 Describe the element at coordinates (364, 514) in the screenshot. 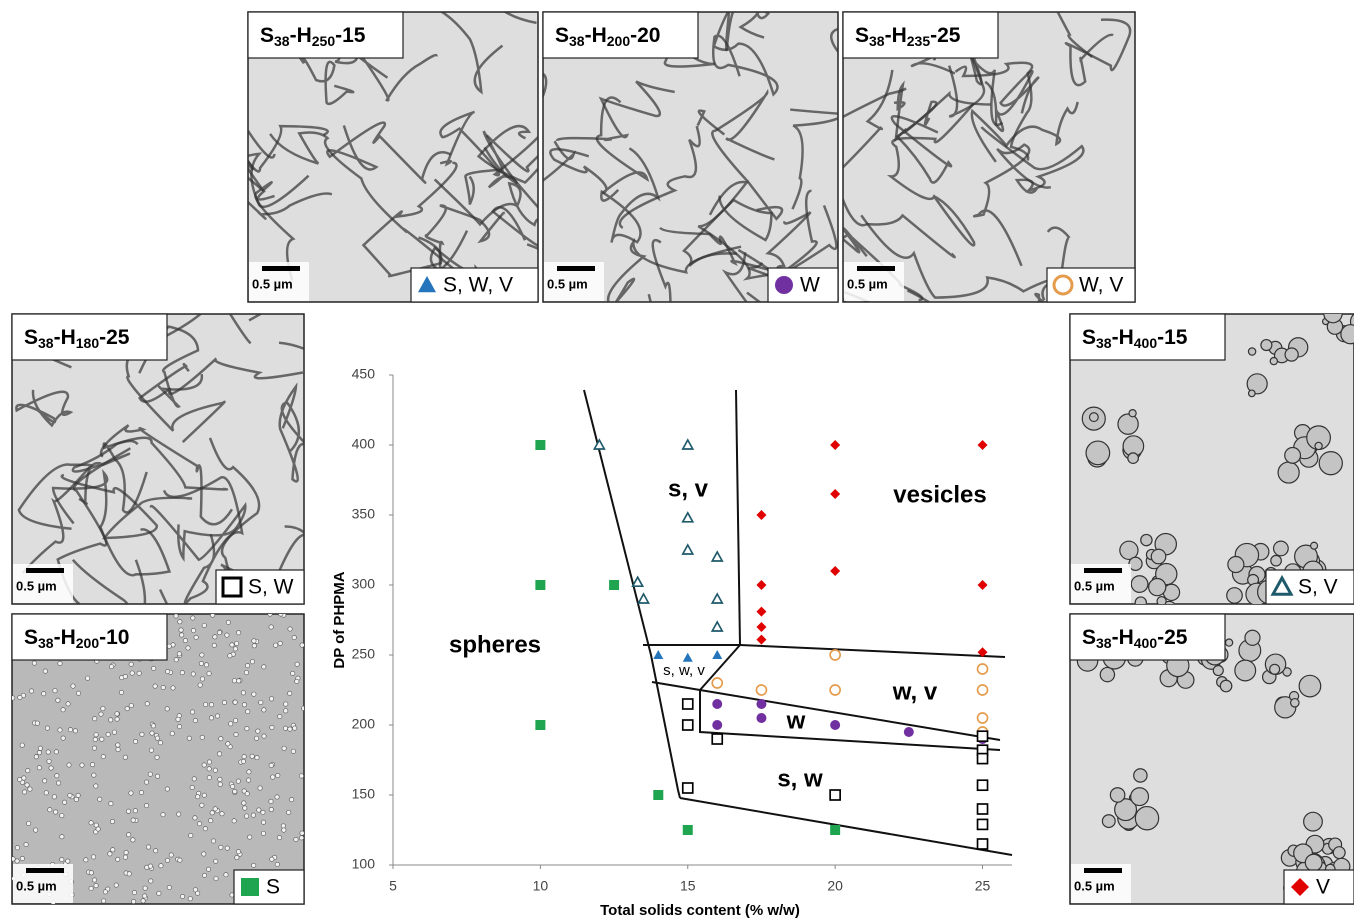

I see `y-tick-label: 350` at that location.